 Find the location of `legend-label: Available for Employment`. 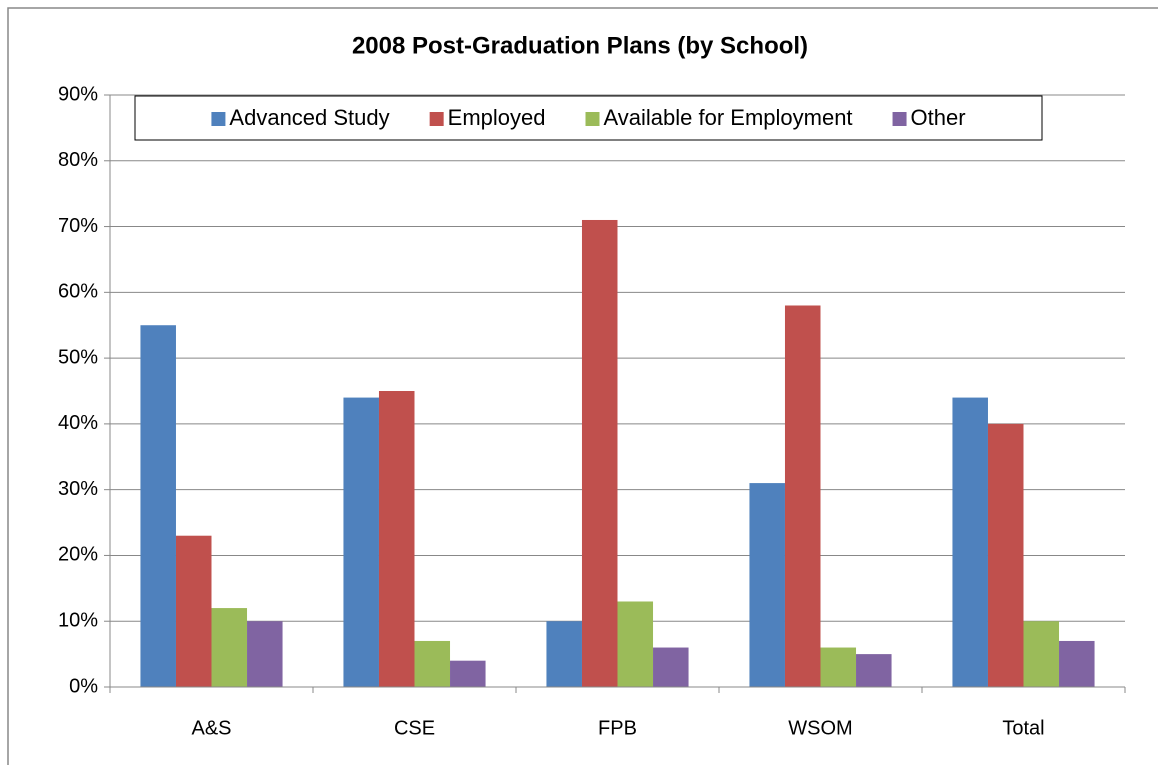

legend-label: Available for Employment is located at coordinates (728, 117).